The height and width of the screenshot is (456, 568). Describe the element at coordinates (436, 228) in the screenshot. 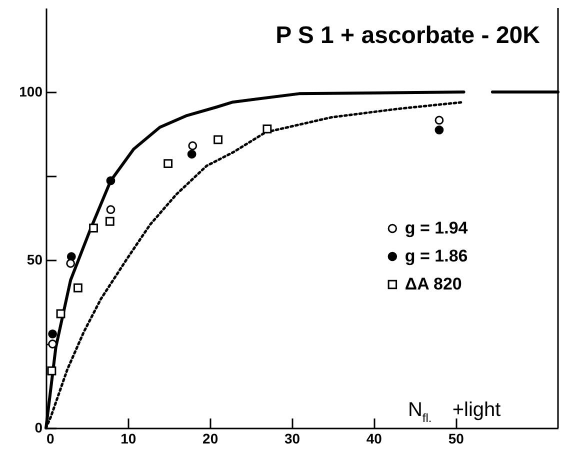

I see `legend-label: g = 1.94` at that location.